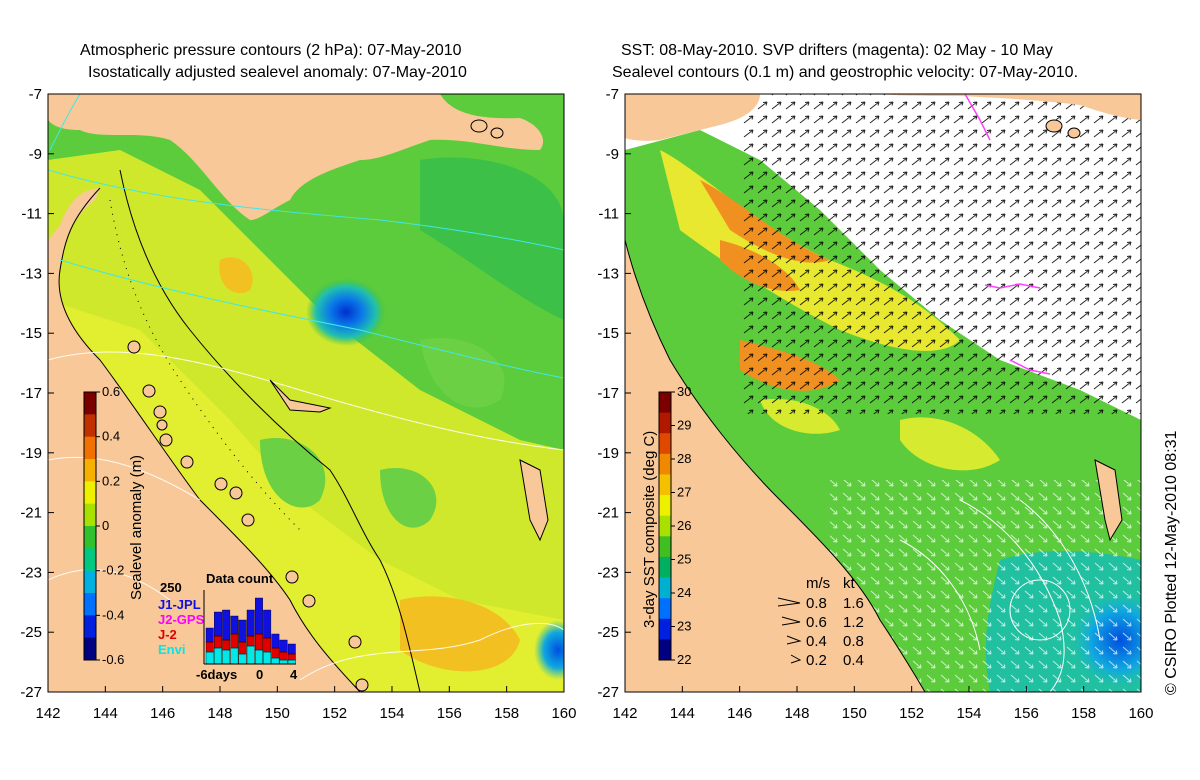 Image resolution: width=1200 pixels, height=780 pixels. I want to click on left-lon-label: 152, so click(334, 713).